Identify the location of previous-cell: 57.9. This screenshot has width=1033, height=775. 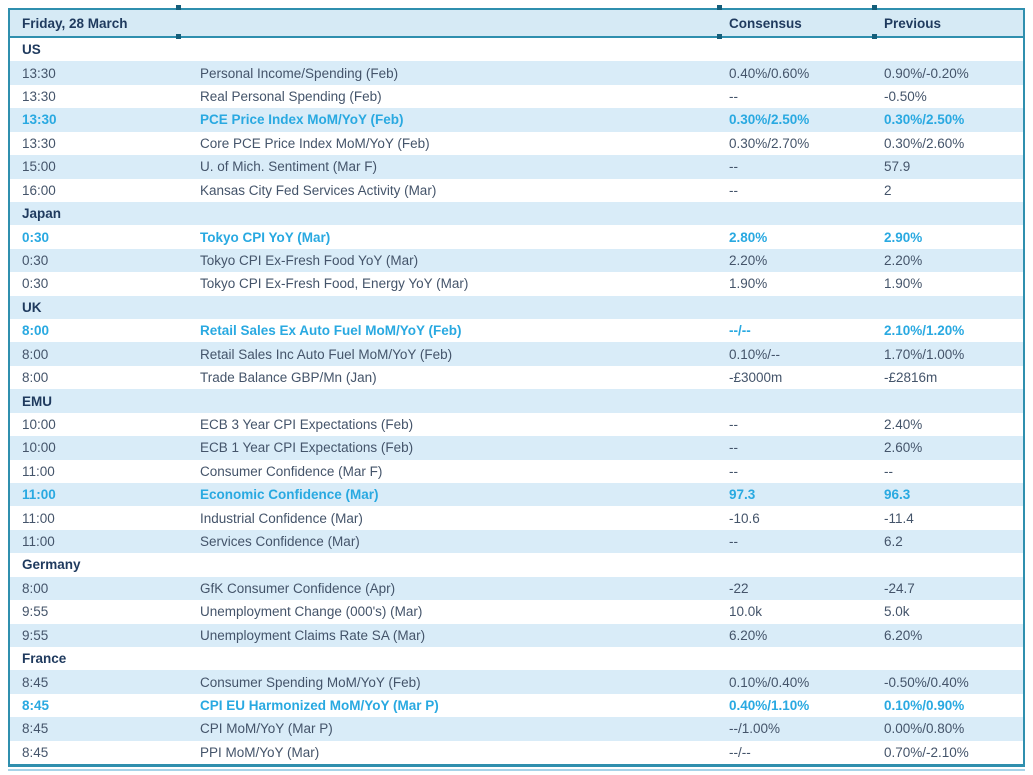
(897, 167).